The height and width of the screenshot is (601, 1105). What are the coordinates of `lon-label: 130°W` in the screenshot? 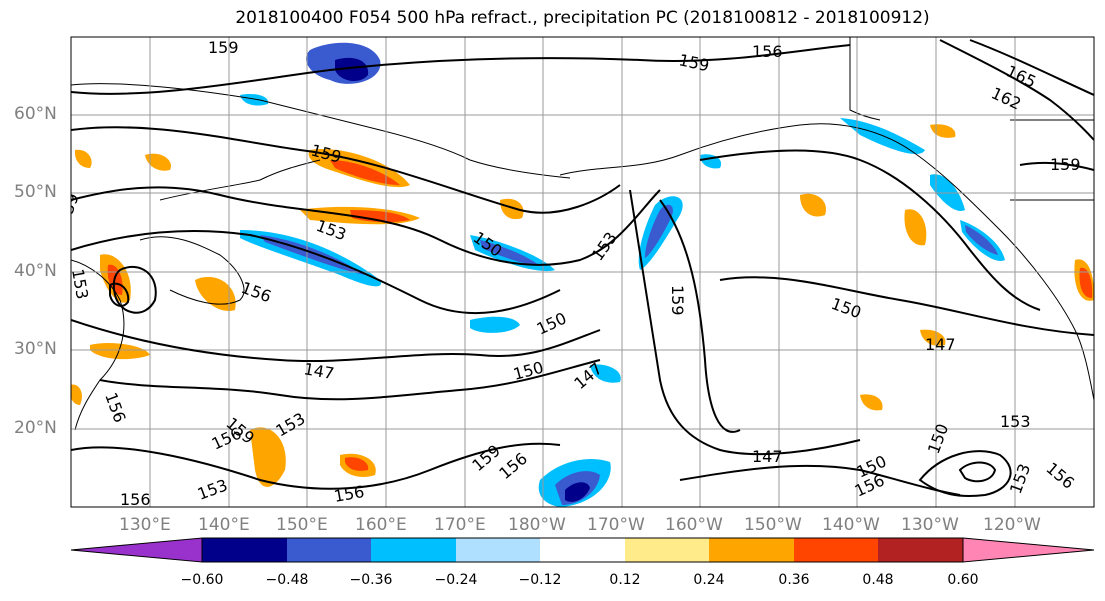 It's located at (930, 525).